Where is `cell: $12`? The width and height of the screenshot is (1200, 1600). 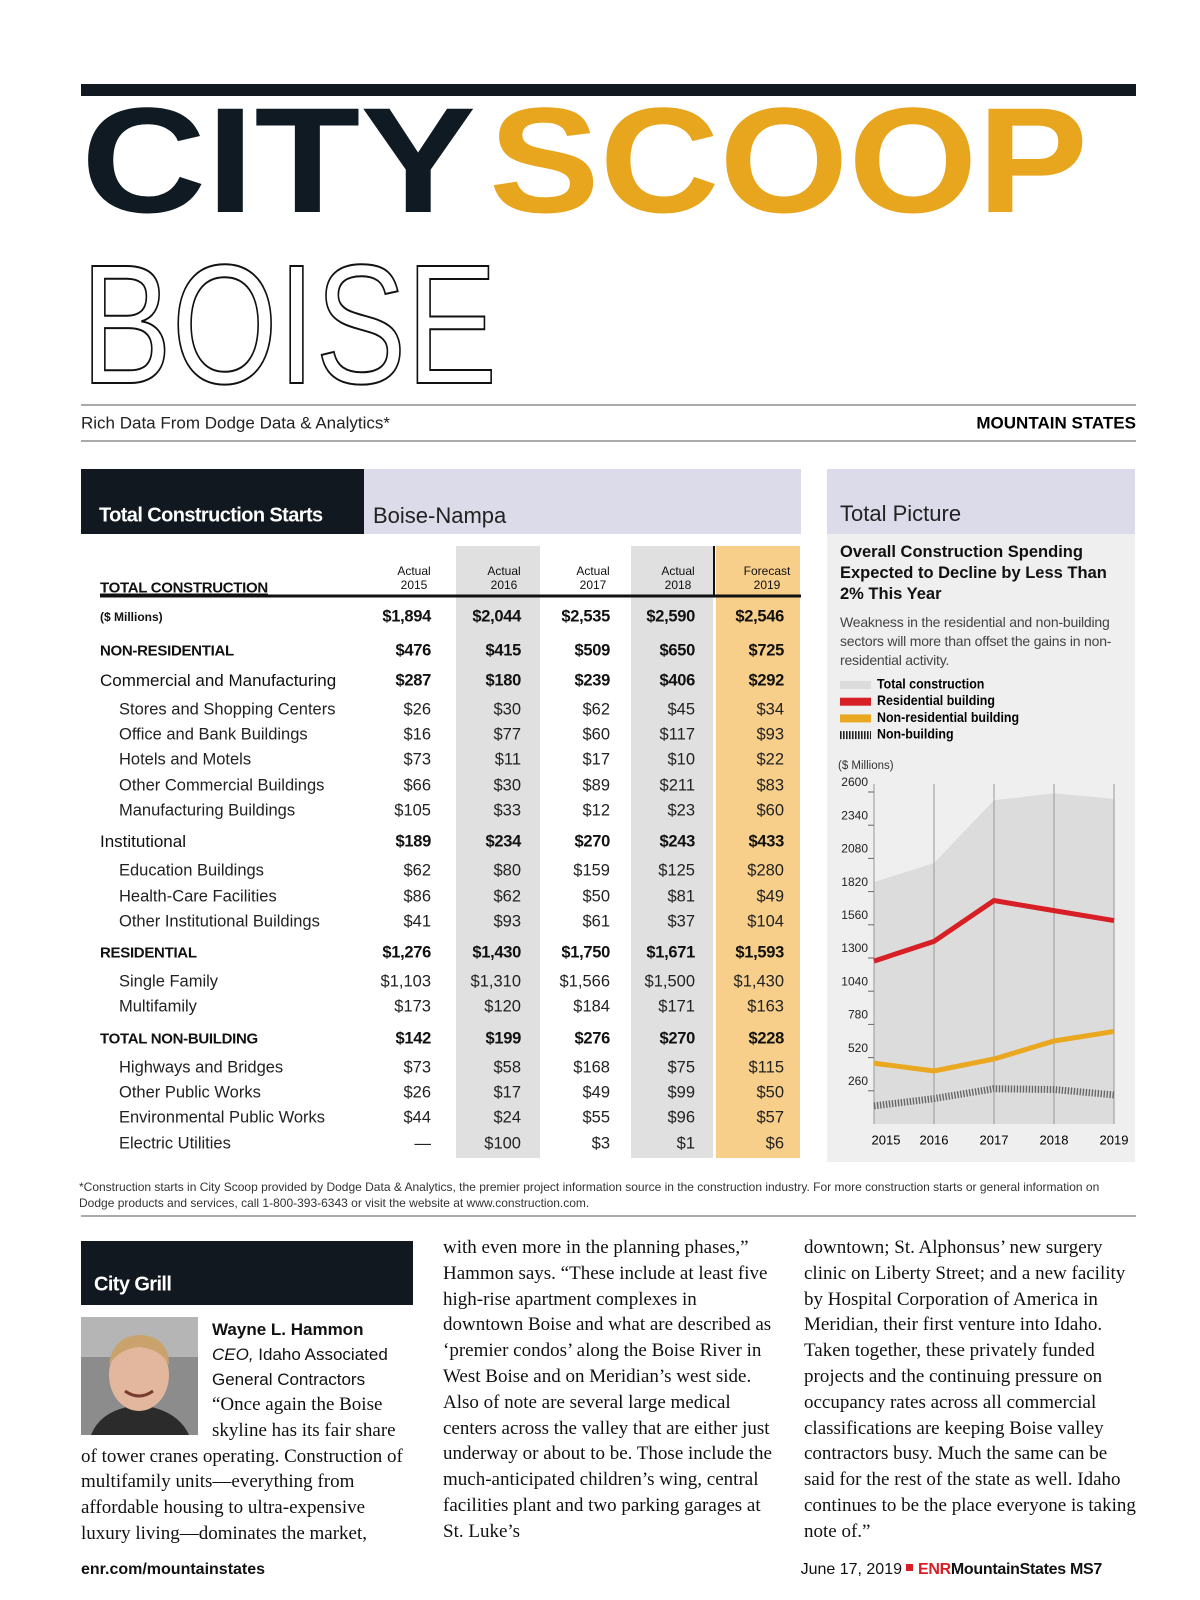
cell: $12 is located at coordinates (596, 810).